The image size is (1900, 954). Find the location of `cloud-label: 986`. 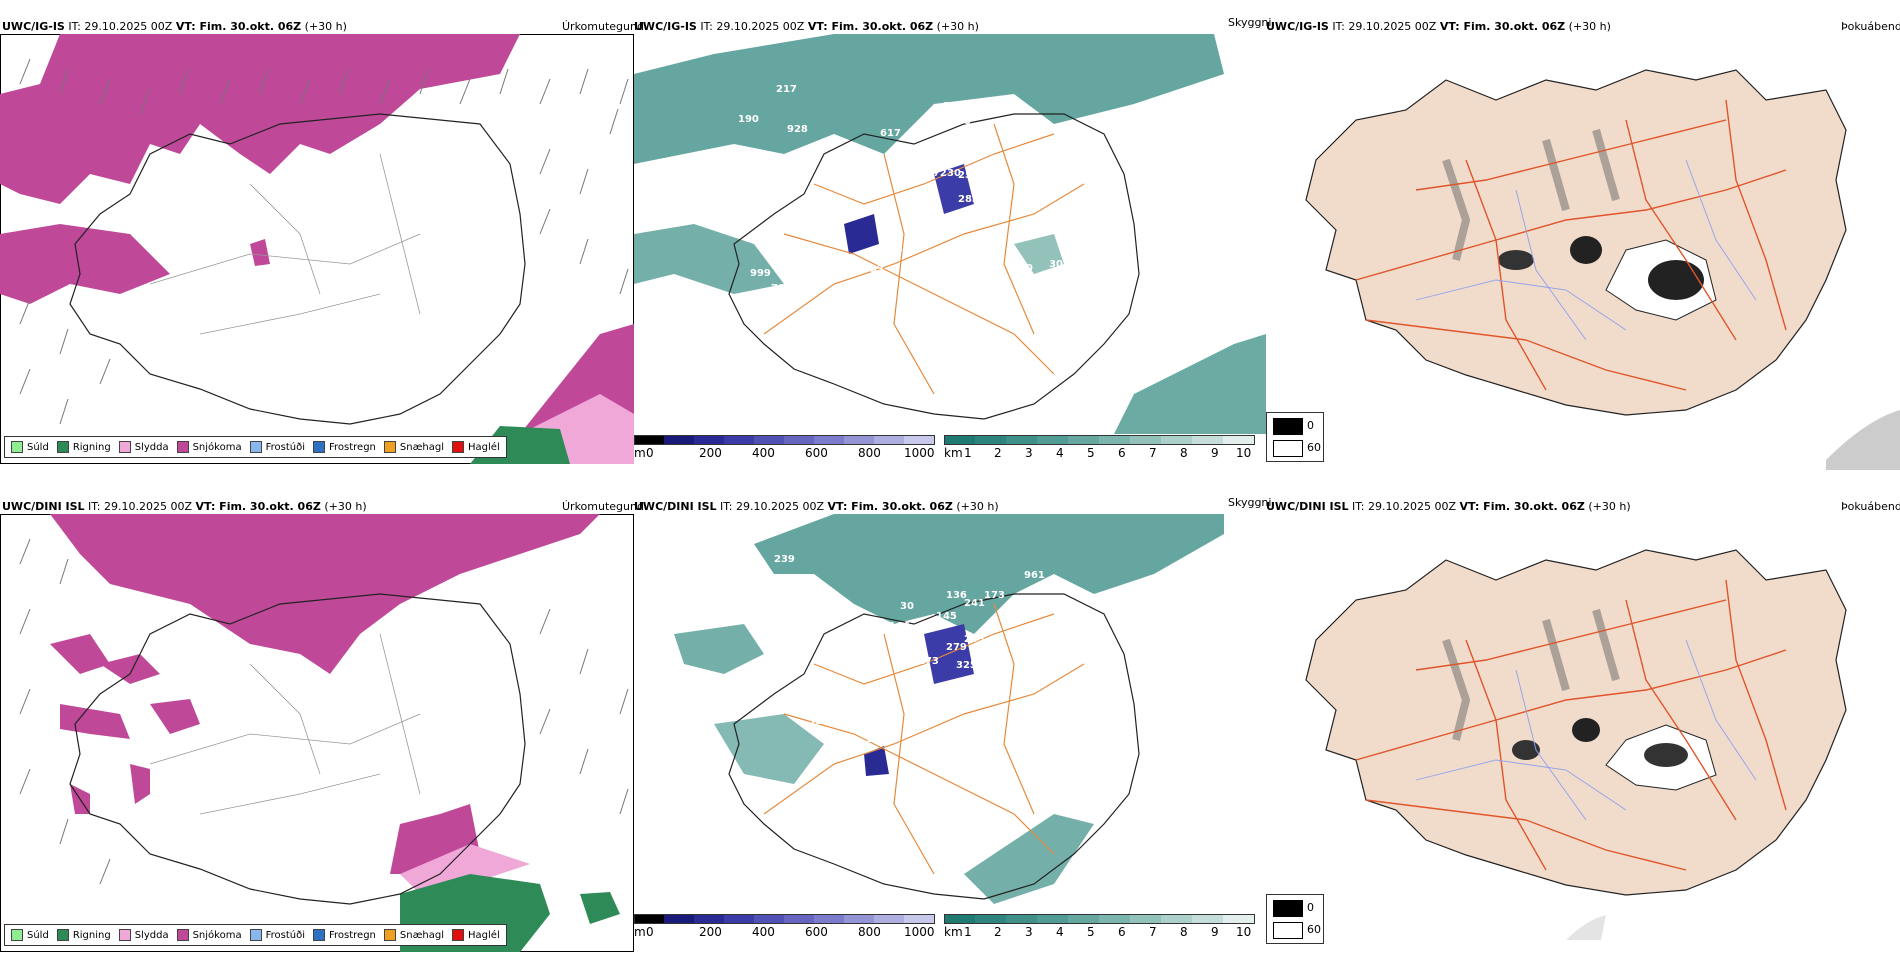

cloud-label: 986 is located at coordinates (744, 156).